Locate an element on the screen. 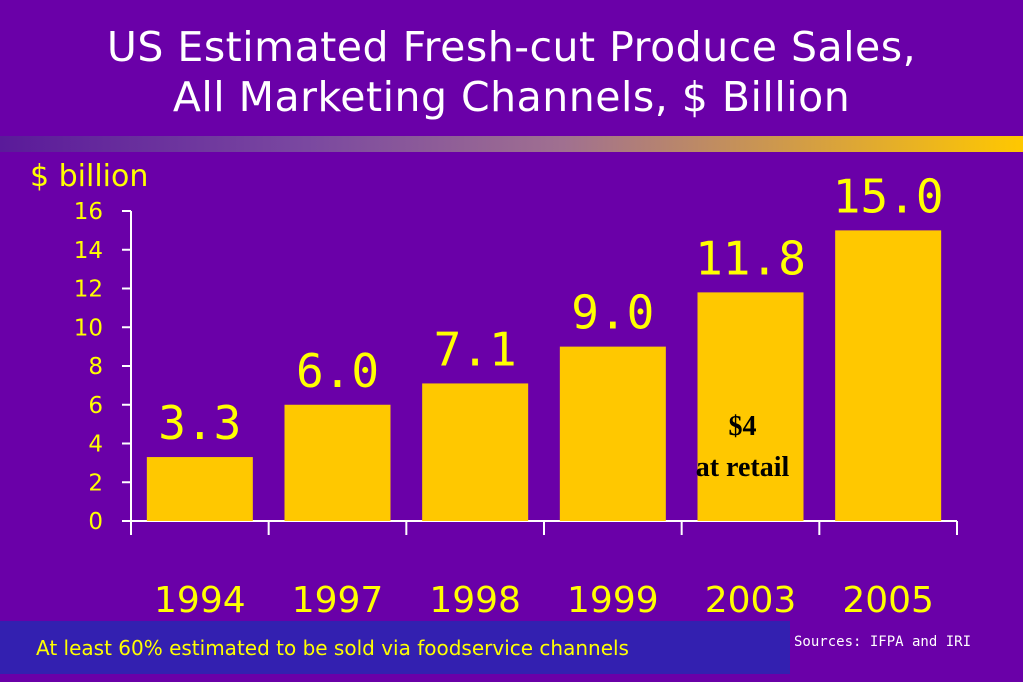  x-tick-label-1994: 1994 is located at coordinates (200, 600).